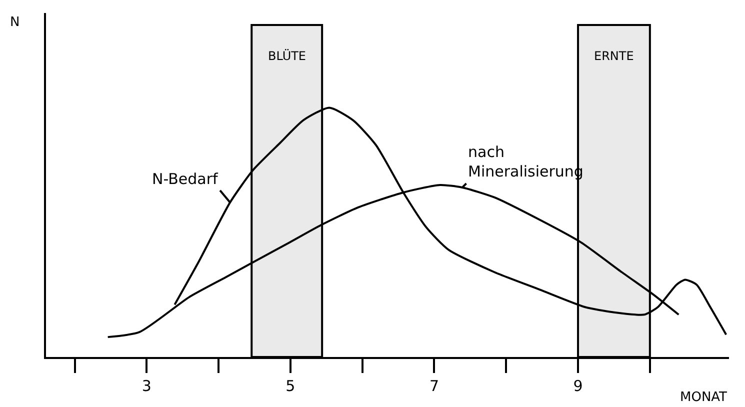  I want to click on x-tick-label: 5, so click(291, 386).